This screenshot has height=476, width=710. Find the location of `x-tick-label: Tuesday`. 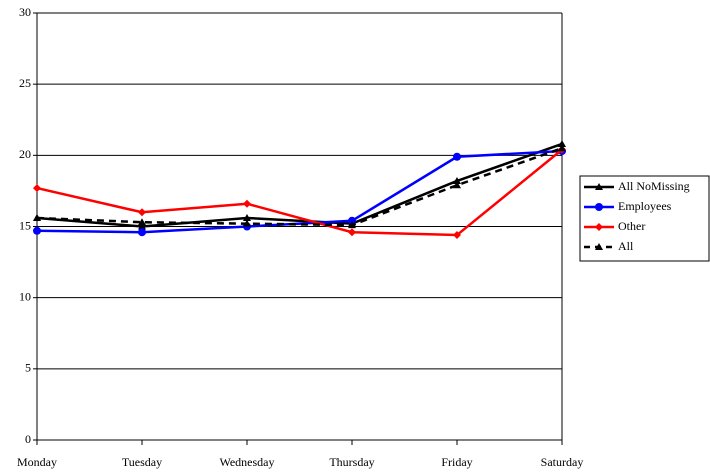

x-tick-label: Tuesday is located at coordinates (142, 462).